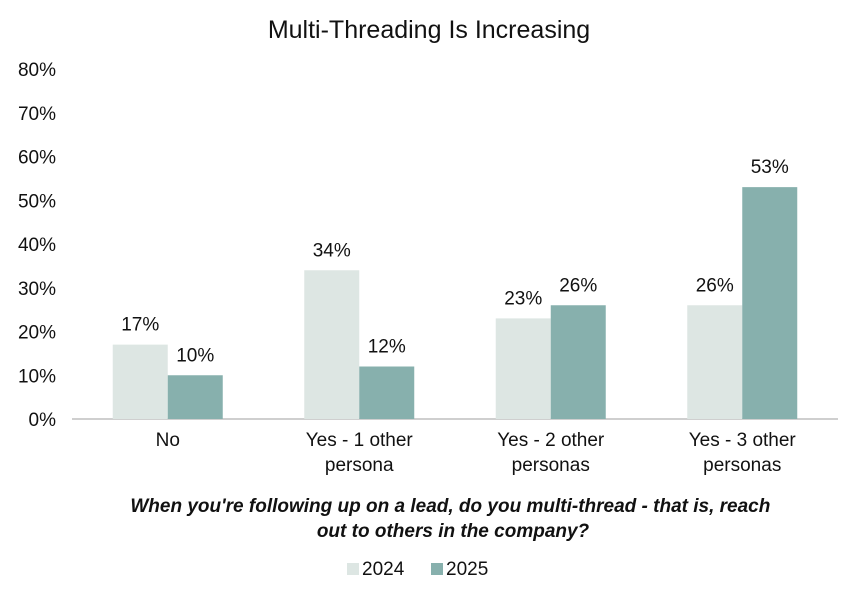 This screenshot has width=858, height=611. I want to click on y-tick-label: 0%, so click(43, 420).